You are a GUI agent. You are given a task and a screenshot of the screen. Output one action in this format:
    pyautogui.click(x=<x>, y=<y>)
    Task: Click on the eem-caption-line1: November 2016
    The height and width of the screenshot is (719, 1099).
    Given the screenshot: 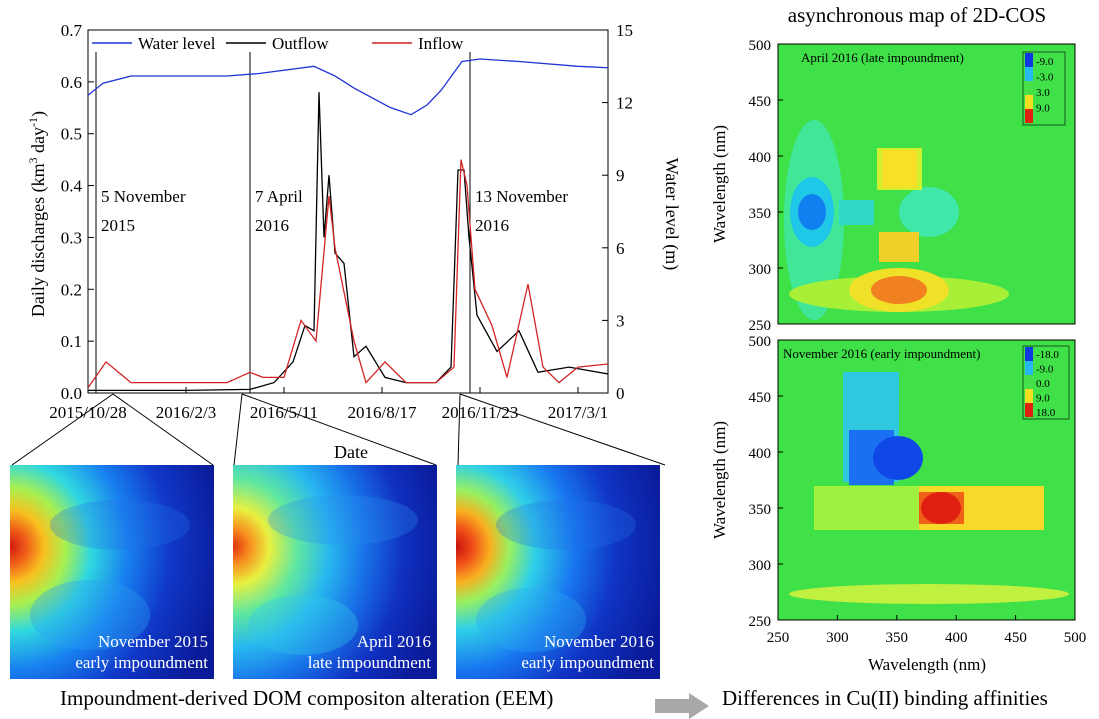 What is the action you would take?
    pyautogui.click(x=598, y=641)
    